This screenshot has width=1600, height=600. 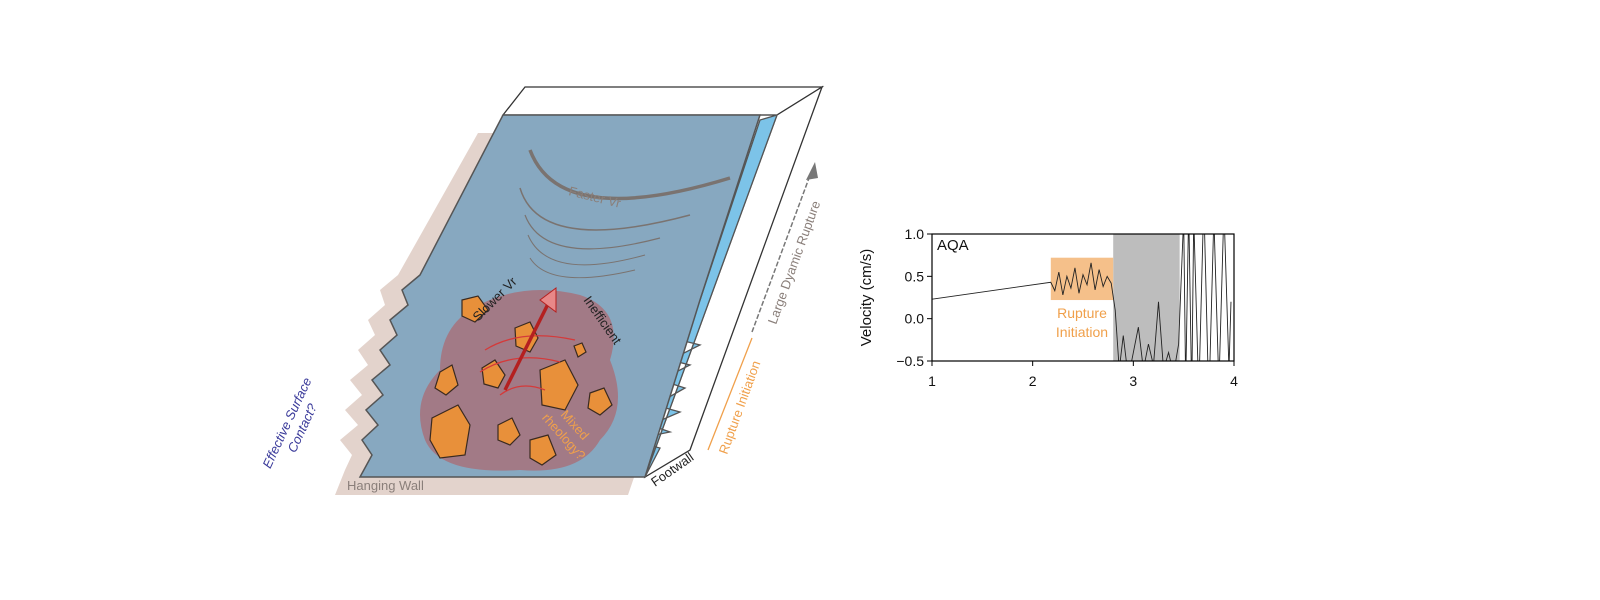 I want to click on hanging-wall-label: Hanging Wall, so click(x=385, y=485).